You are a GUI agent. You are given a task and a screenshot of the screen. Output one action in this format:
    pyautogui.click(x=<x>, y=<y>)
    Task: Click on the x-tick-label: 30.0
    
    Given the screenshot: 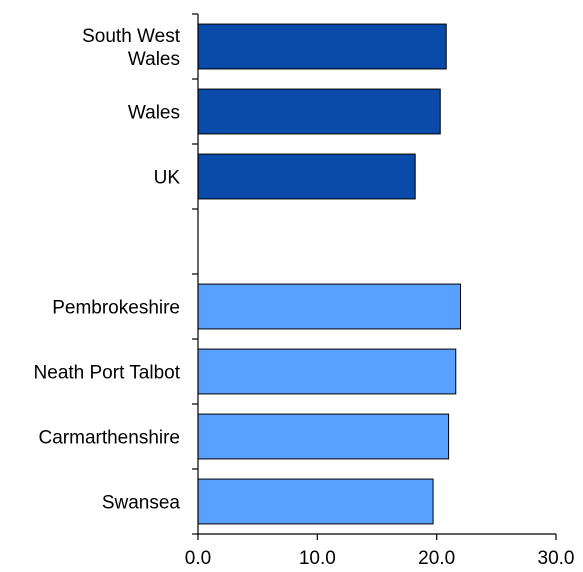 What is the action you would take?
    pyautogui.click(x=556, y=558)
    